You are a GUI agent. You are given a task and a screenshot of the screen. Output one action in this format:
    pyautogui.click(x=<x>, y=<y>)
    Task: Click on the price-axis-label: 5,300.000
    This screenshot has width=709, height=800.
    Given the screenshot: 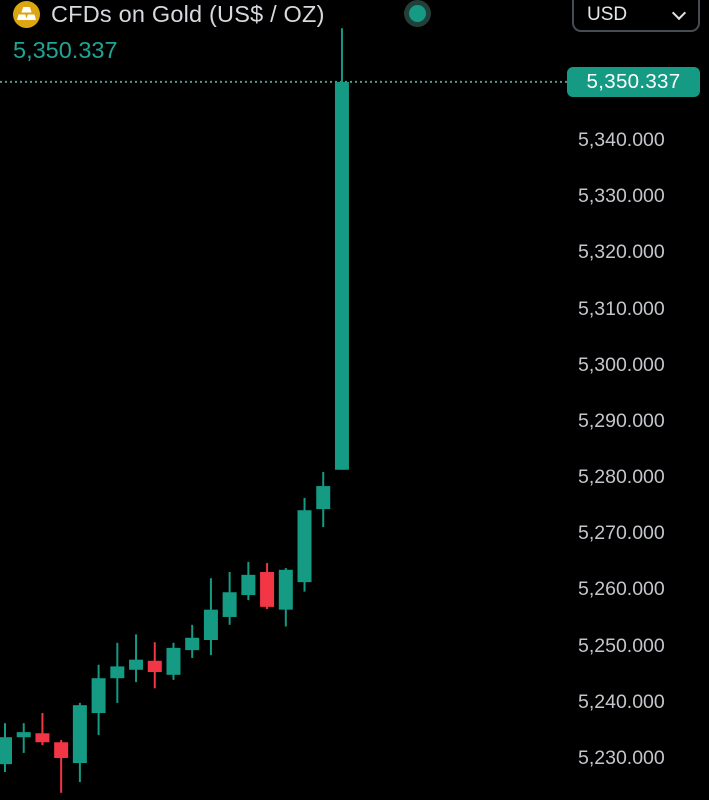 What is the action you would take?
    pyautogui.click(x=621, y=364)
    